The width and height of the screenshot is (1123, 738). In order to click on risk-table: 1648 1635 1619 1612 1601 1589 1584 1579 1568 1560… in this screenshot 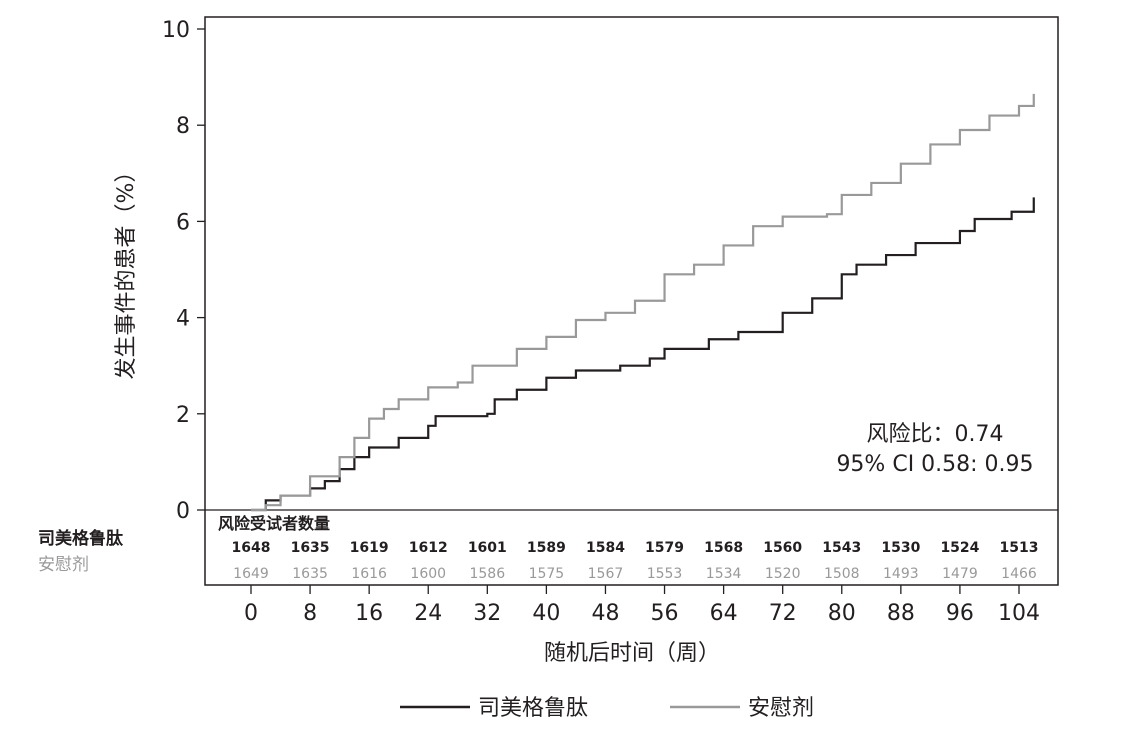, I will do `click(635, 561)`.